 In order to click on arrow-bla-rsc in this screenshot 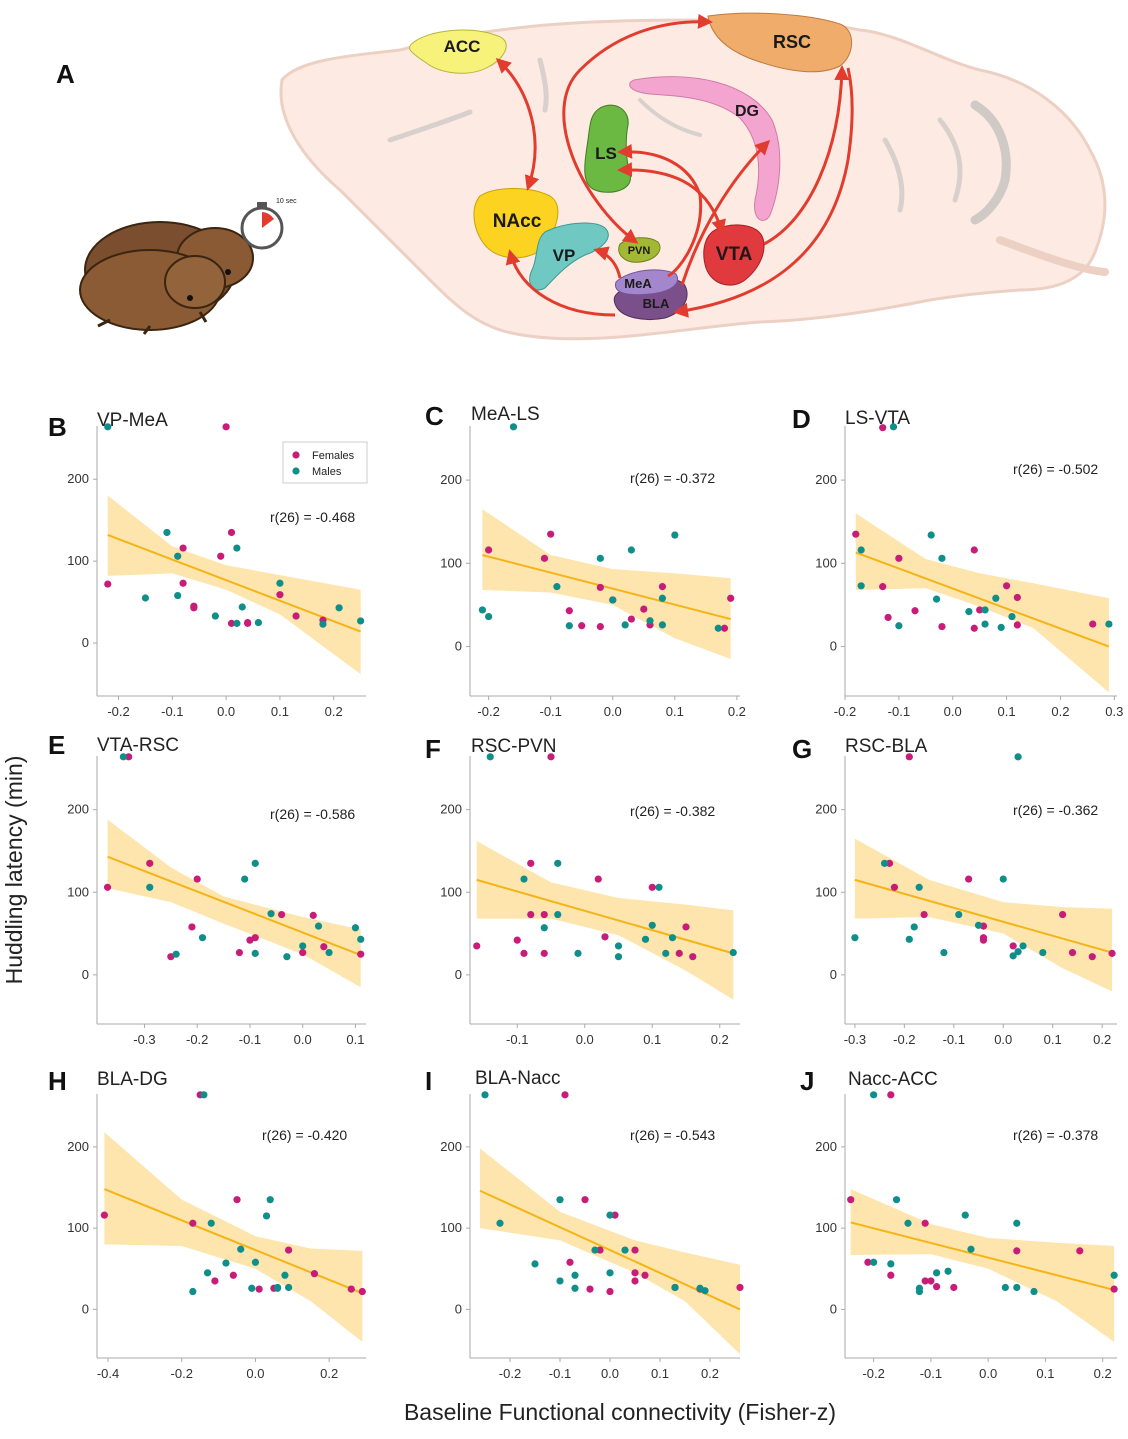, I will do `click(763, 192)`.